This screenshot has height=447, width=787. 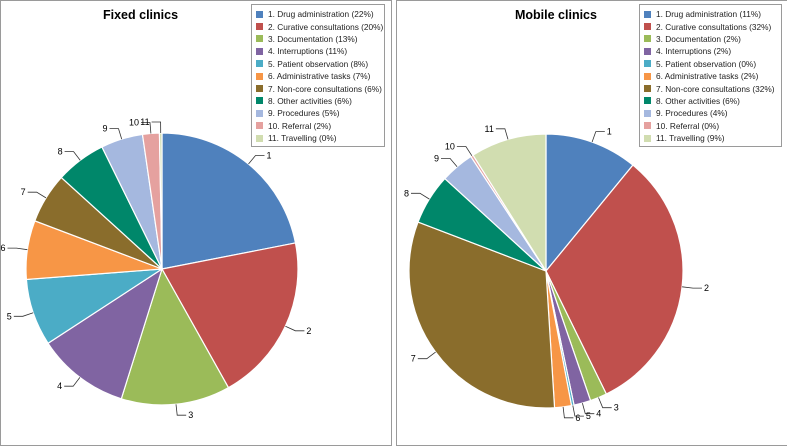 I want to click on legend-item: 1. Drug administration (11%), so click(x=710, y=14).